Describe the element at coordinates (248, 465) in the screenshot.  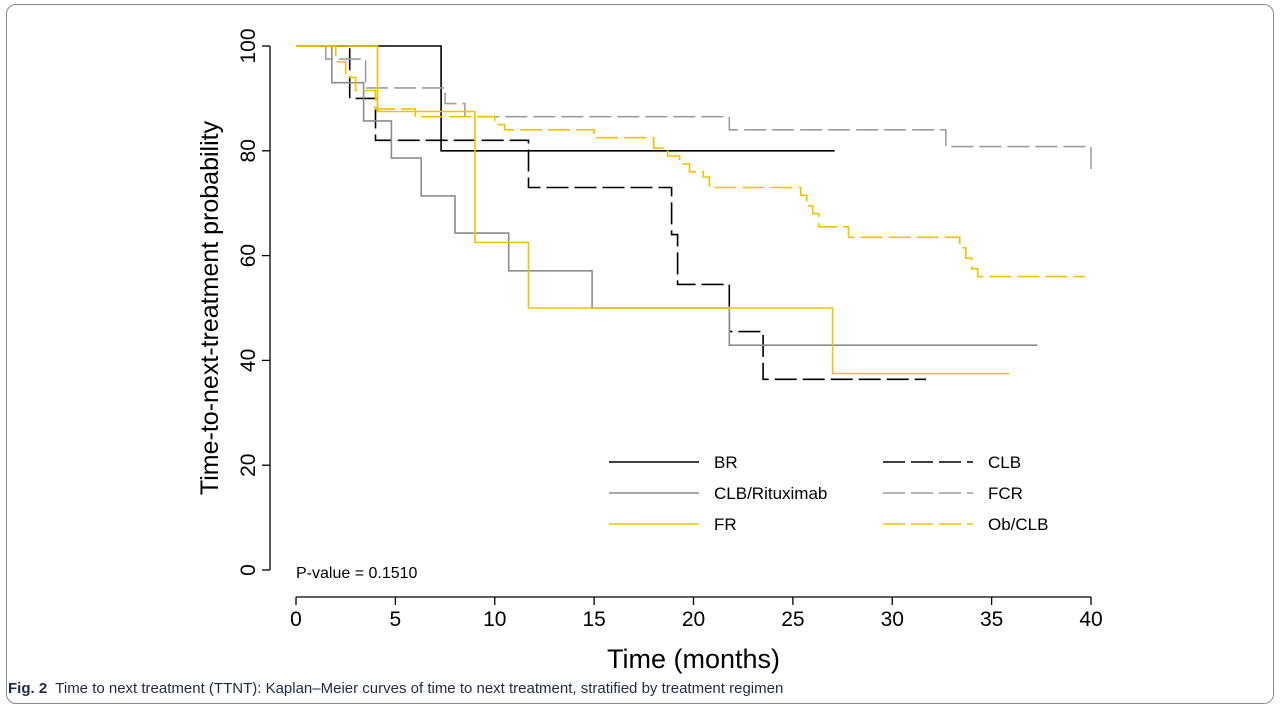
I see `y-tick-label: 20` at that location.